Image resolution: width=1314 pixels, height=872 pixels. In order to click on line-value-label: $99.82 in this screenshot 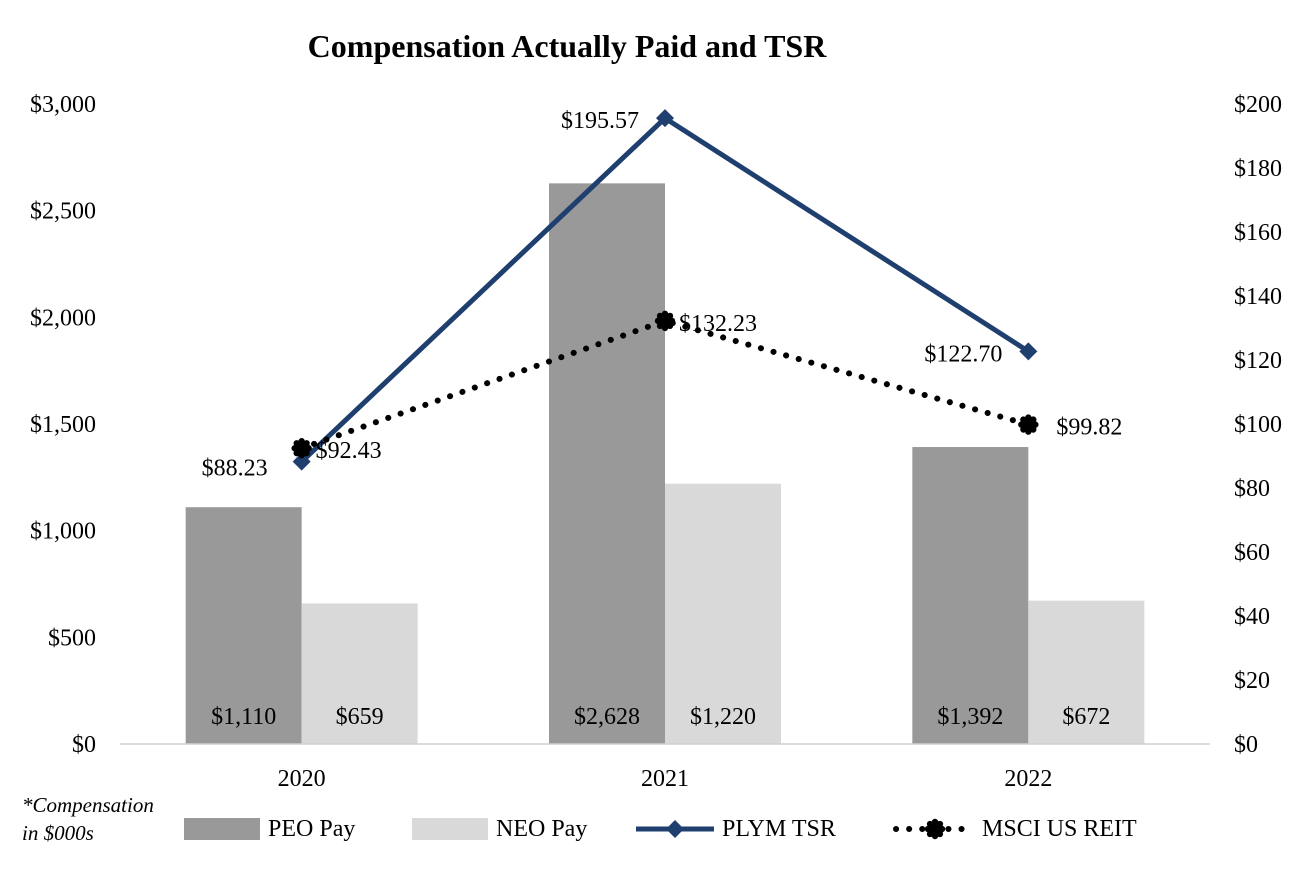, I will do `click(1089, 428)`.